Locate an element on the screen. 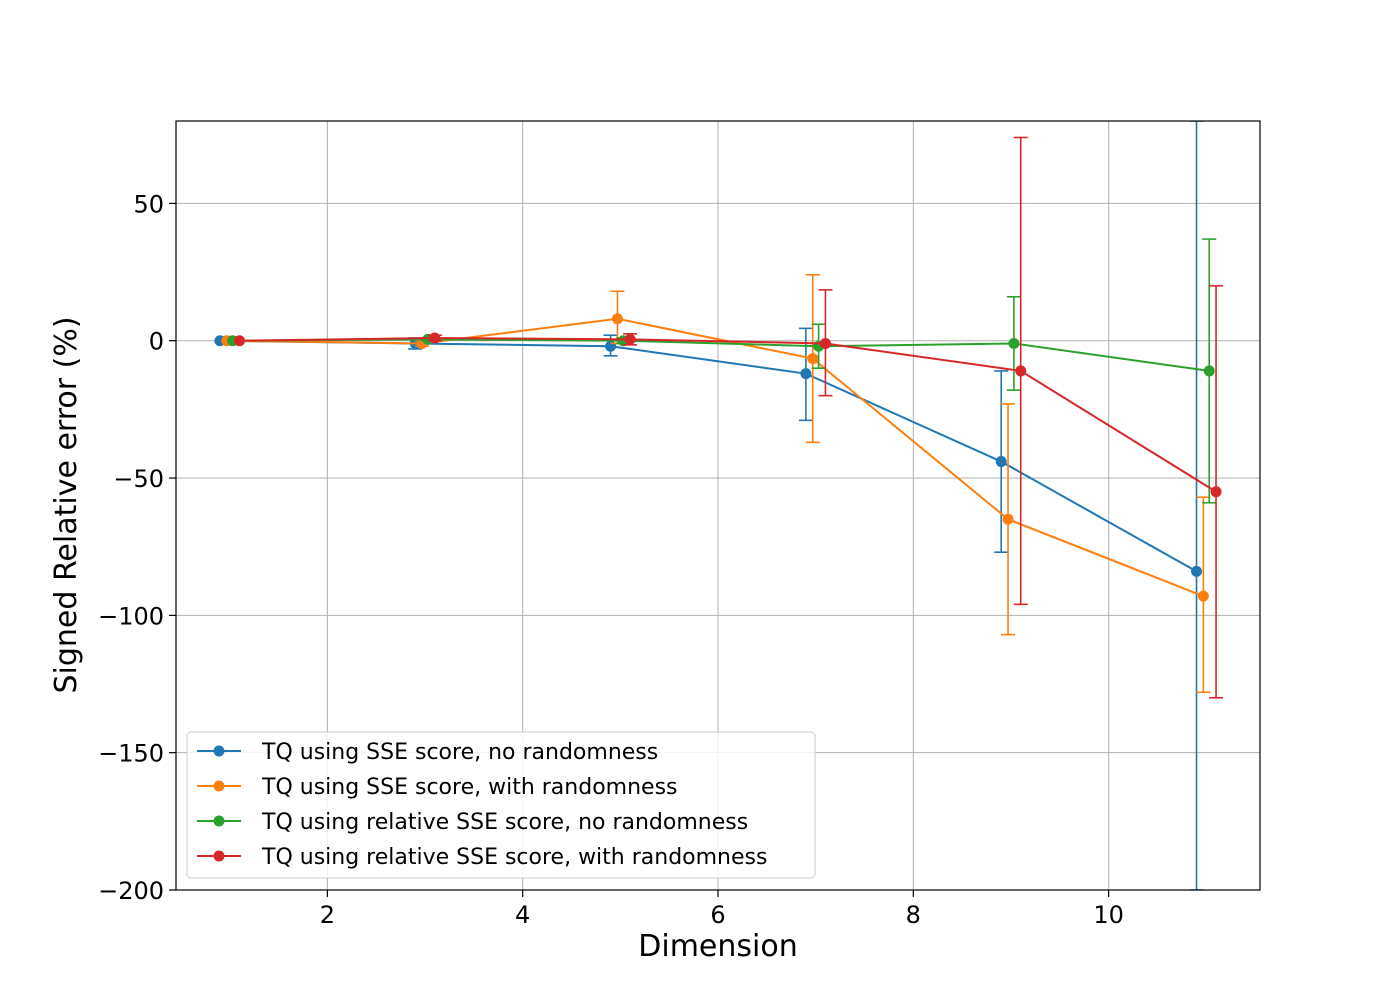 The width and height of the screenshot is (1400, 1000). x-axis-label: Dimension is located at coordinates (717, 946).